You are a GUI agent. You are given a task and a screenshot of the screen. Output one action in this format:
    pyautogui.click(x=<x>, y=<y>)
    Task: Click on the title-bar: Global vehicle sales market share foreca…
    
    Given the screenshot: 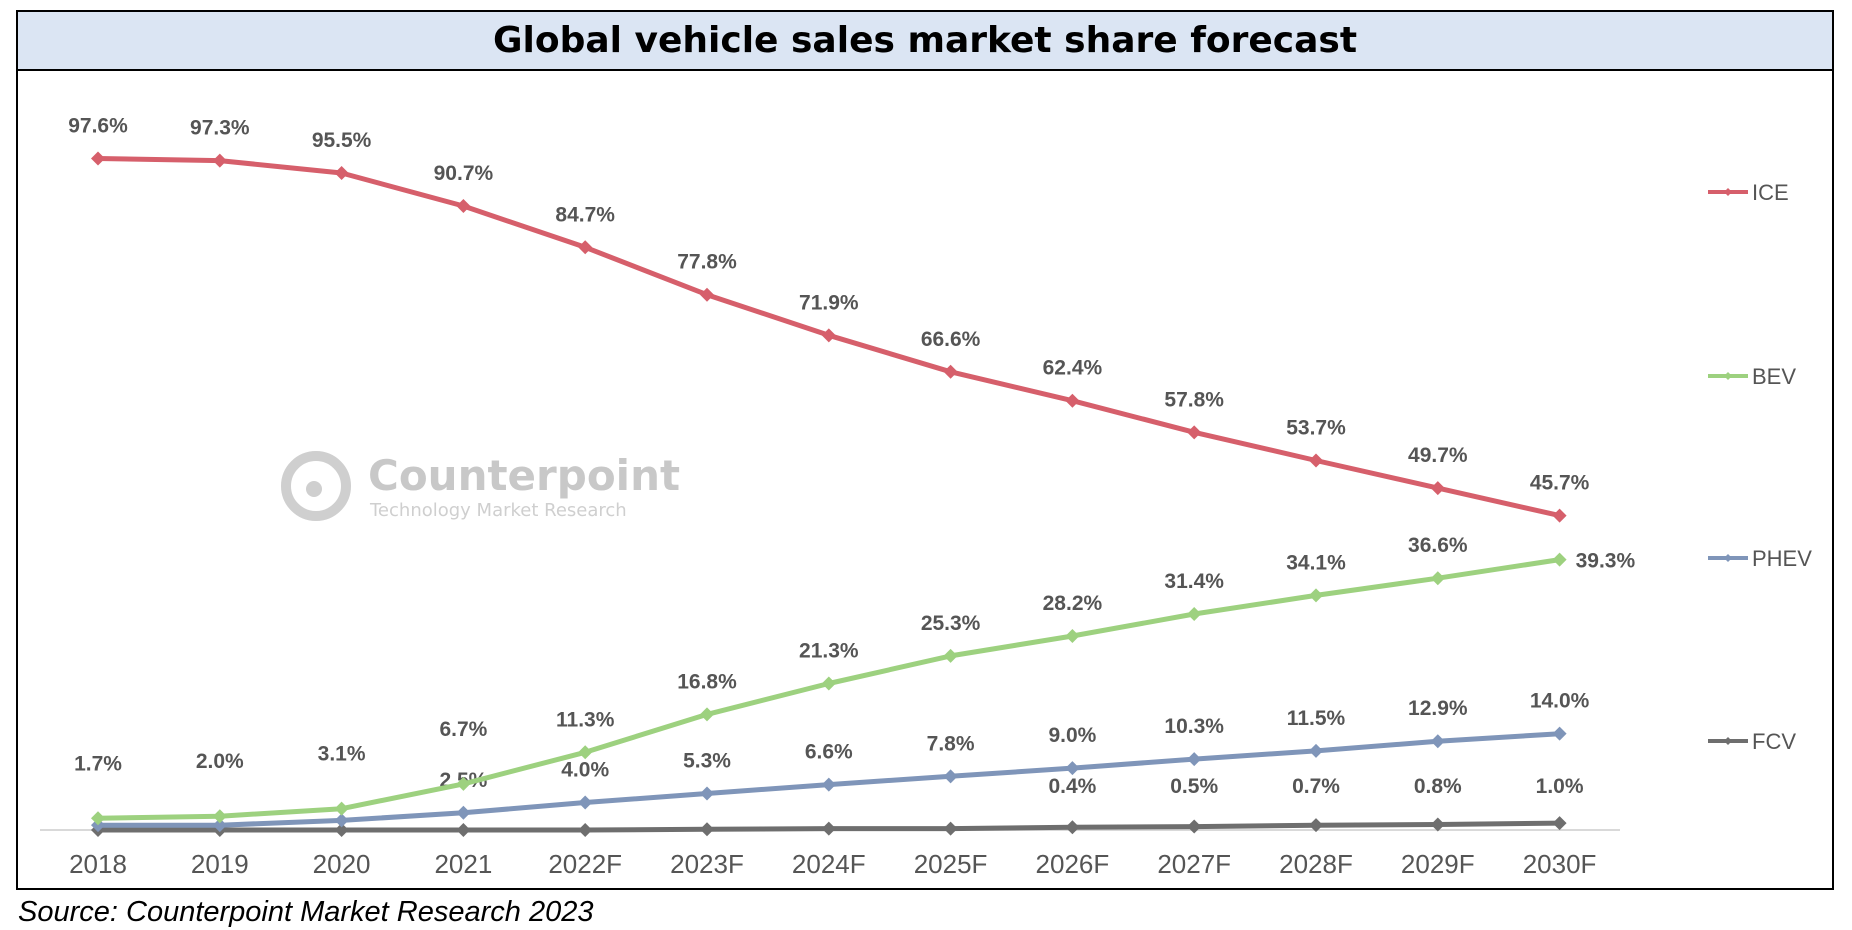 What is the action you would take?
    pyautogui.click(x=925, y=41)
    